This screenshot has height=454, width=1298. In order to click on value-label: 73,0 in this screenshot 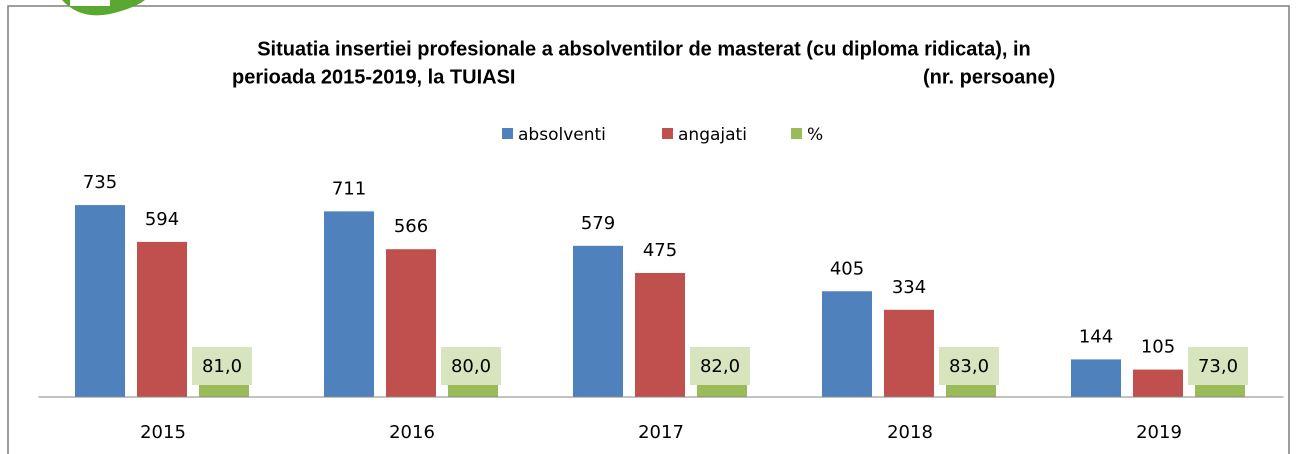, I will do `click(1218, 366)`.